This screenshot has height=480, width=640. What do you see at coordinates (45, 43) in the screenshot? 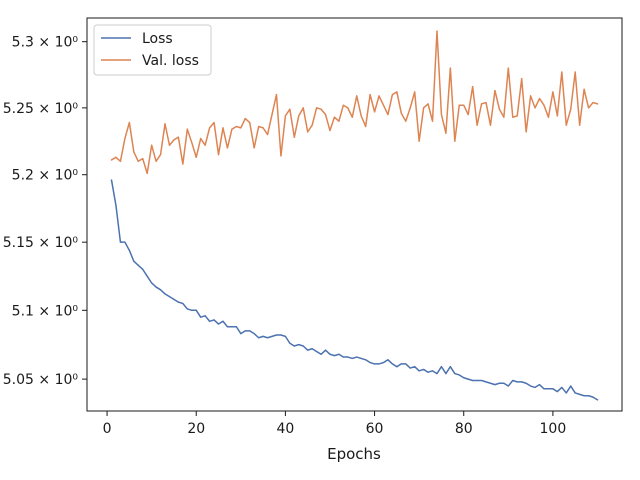
I see `y-tick-label: 5.3 × 10⁰` at bounding box center [45, 43].